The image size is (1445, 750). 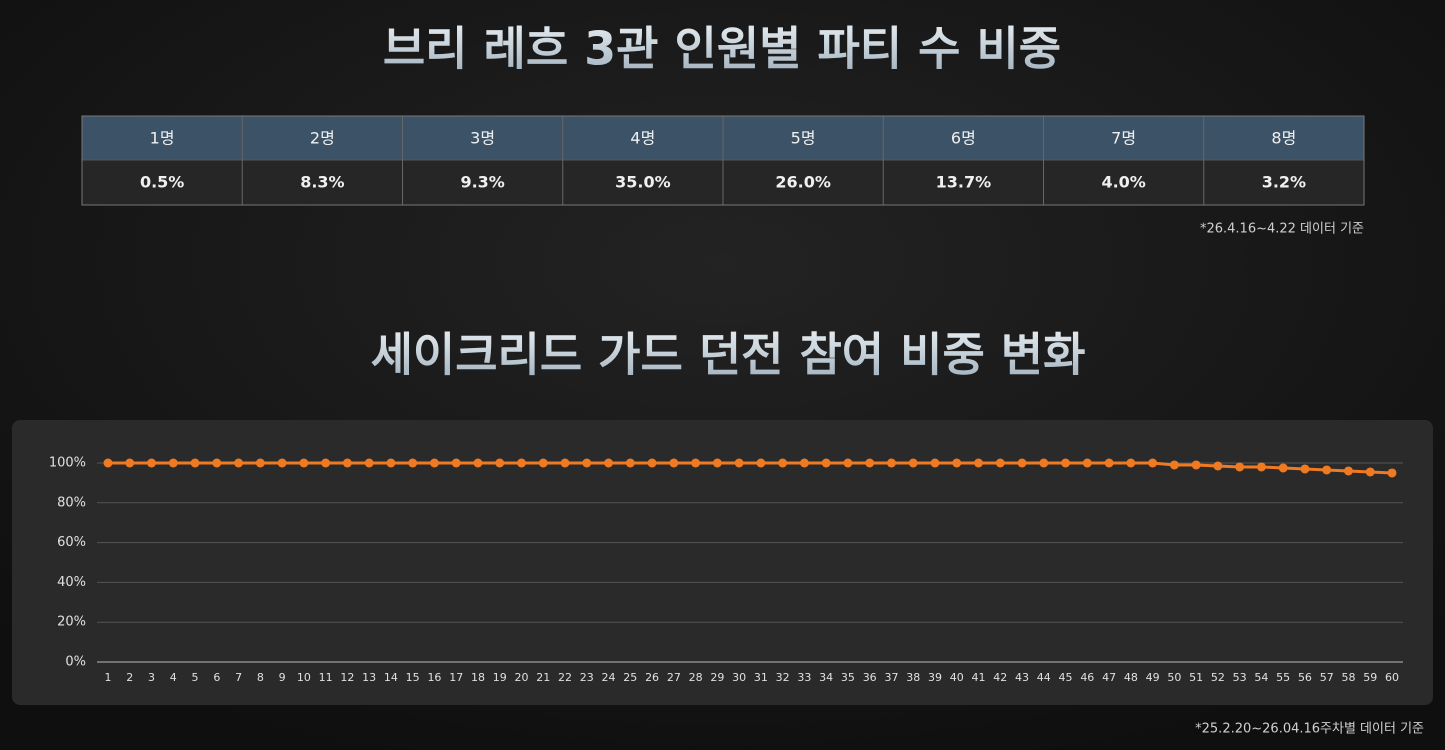 What do you see at coordinates (162, 138) in the screenshot?
I see `table-header-cell: 1명` at bounding box center [162, 138].